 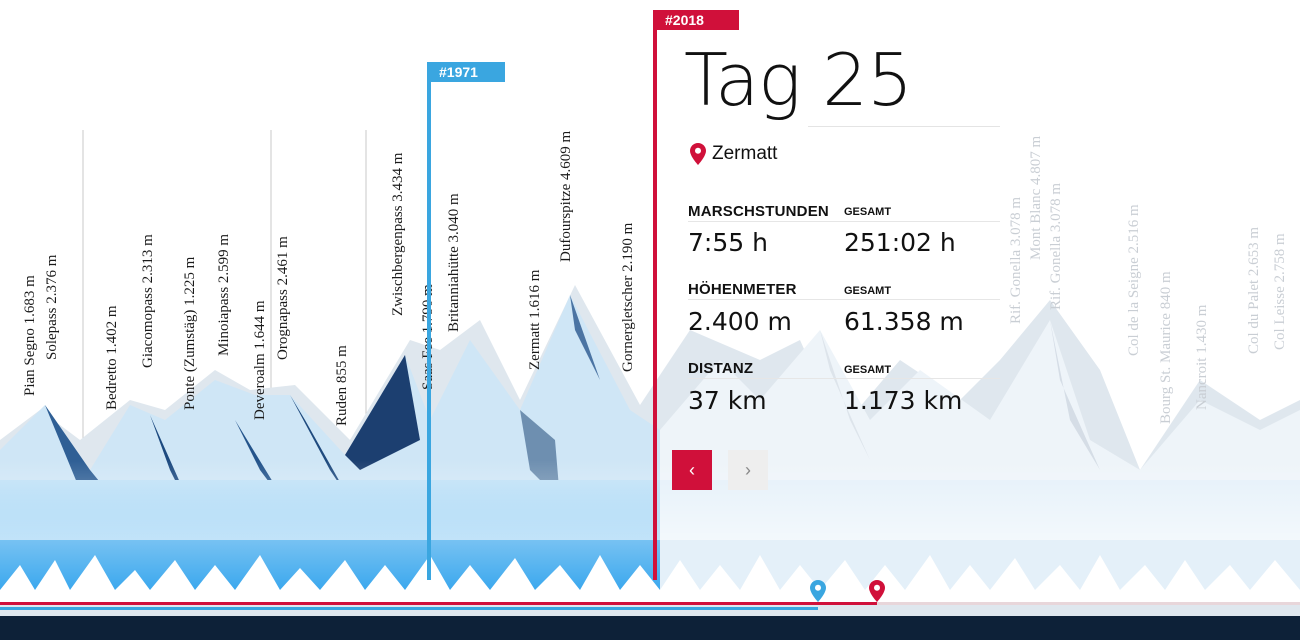 I want to click on peak-label: Solepass 2.376 m, so click(x=52, y=307).